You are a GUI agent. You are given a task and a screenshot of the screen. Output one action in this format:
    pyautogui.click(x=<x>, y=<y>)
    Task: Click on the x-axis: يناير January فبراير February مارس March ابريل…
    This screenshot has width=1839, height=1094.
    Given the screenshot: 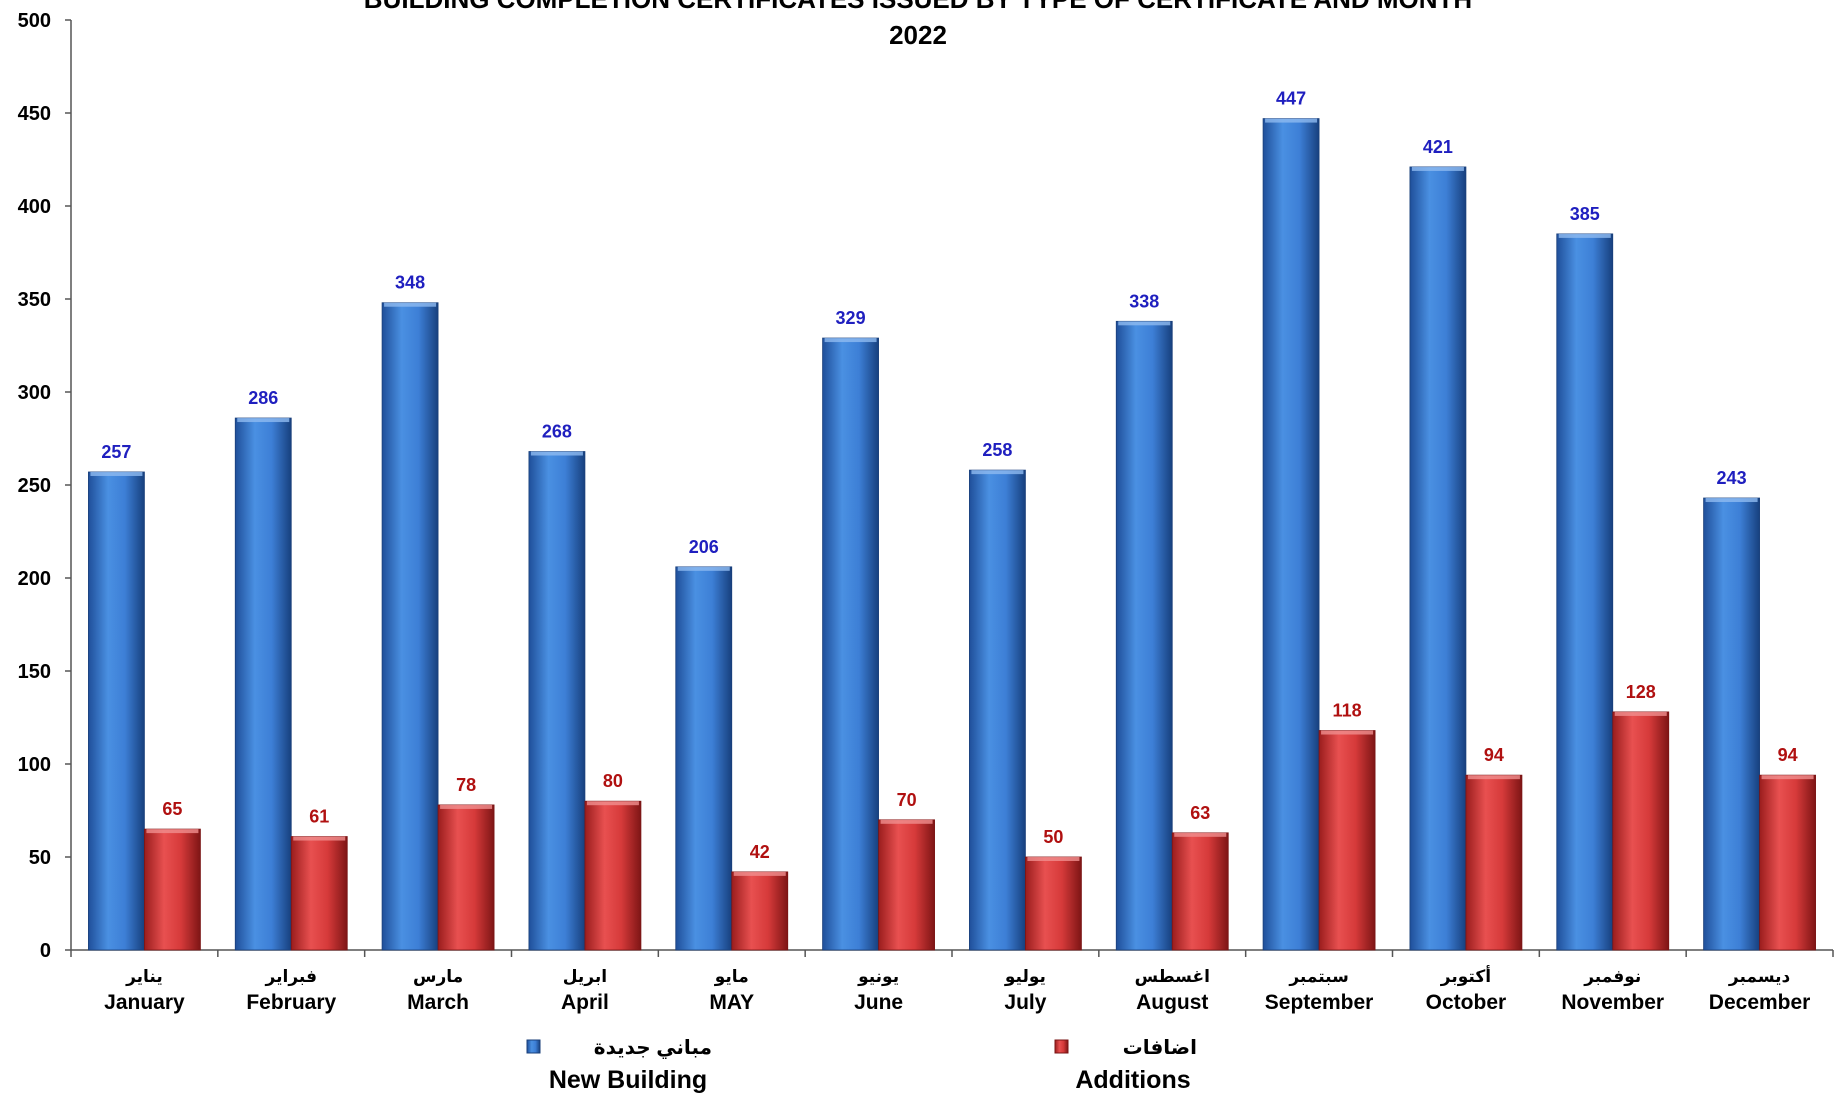 What is the action you would take?
    pyautogui.click(x=952, y=981)
    